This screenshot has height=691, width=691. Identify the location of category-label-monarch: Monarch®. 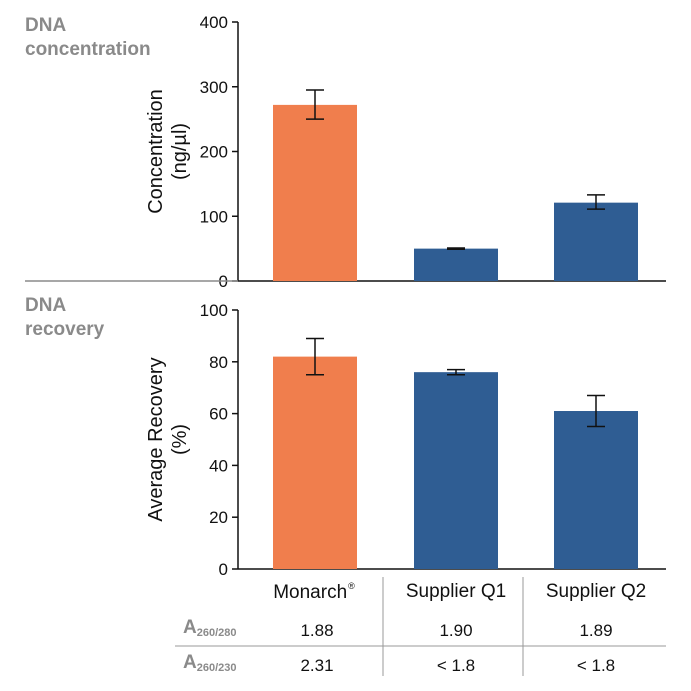
(314, 592).